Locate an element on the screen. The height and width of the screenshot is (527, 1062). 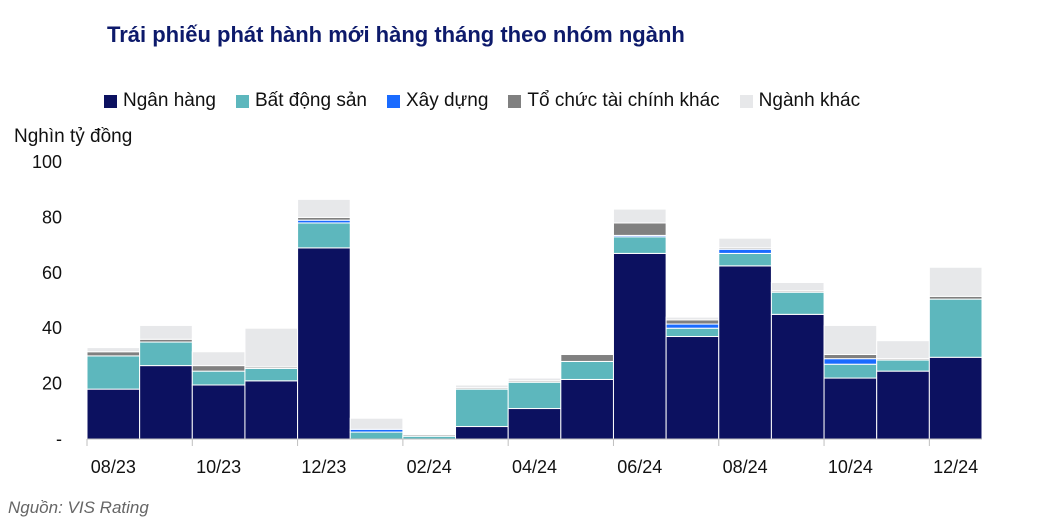
legend-item: Xây dựng is located at coordinates (437, 101).